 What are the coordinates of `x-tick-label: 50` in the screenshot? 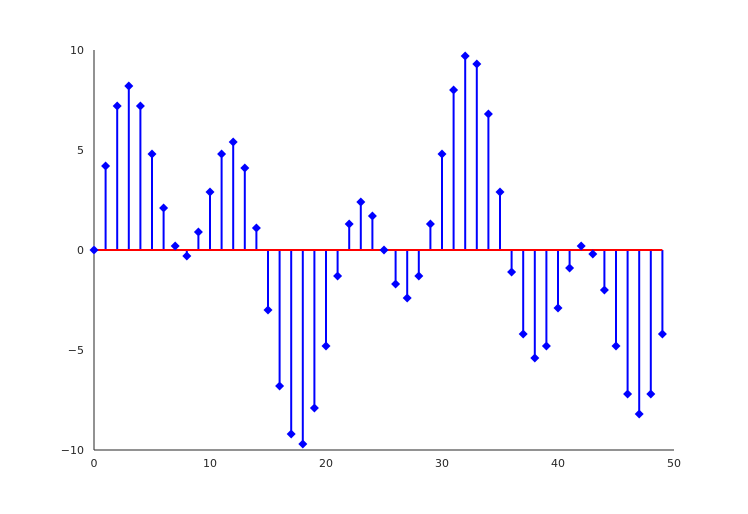 It's located at (674, 463).